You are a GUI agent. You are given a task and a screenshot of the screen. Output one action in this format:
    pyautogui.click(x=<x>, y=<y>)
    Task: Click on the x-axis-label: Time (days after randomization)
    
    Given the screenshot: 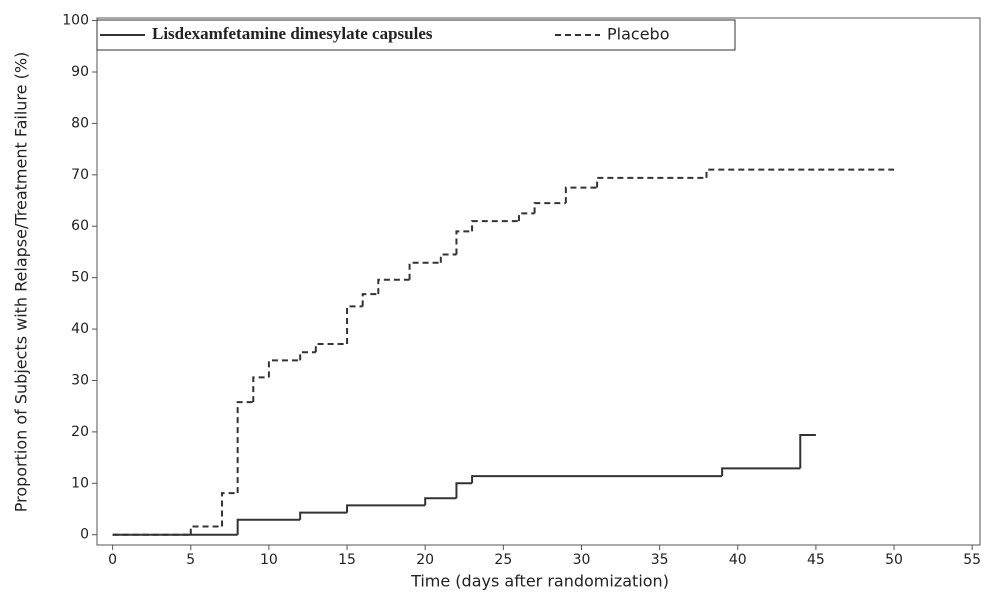 What is the action you would take?
    pyautogui.click(x=539, y=581)
    